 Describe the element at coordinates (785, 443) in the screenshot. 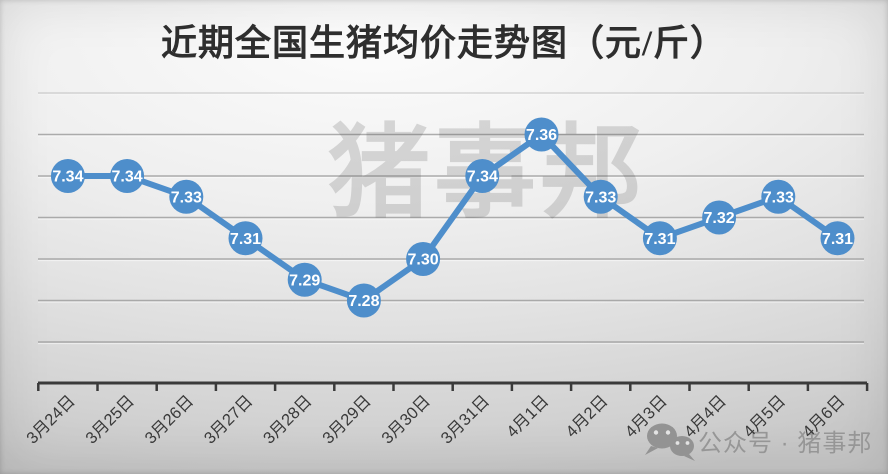

I see `bottom-watermark-text: 公众号 · 猪事邦` at that location.